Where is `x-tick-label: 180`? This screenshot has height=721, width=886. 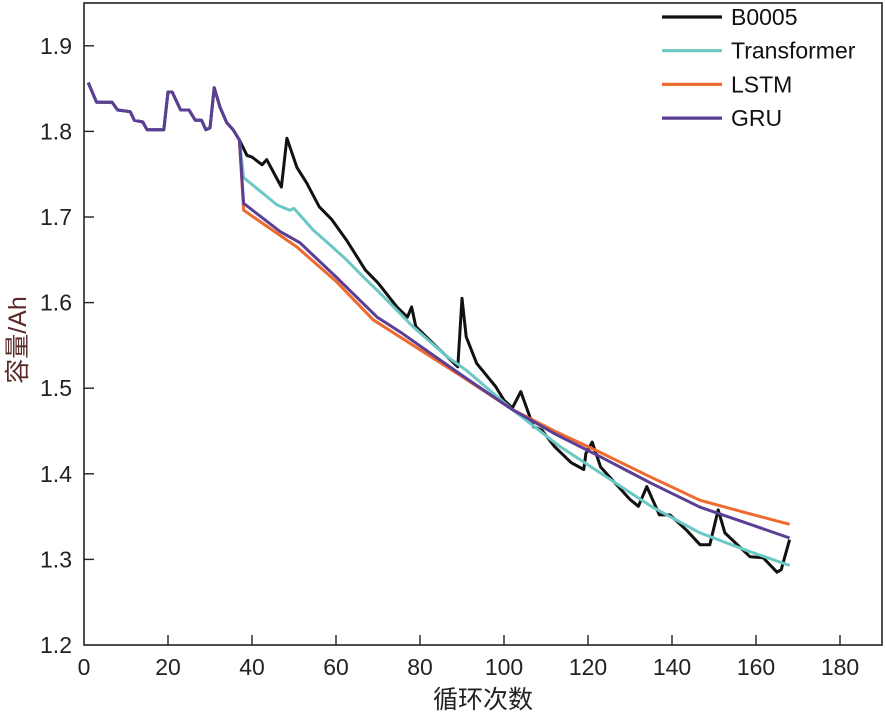
x-tick-label: 180 is located at coordinates (840, 667).